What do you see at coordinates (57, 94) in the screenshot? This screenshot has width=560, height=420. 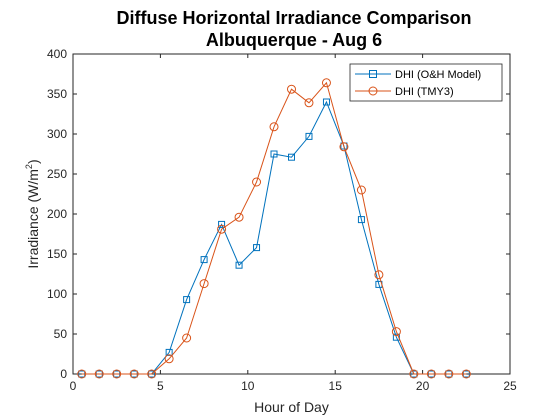 I see `y-tick-label: 350` at bounding box center [57, 94].